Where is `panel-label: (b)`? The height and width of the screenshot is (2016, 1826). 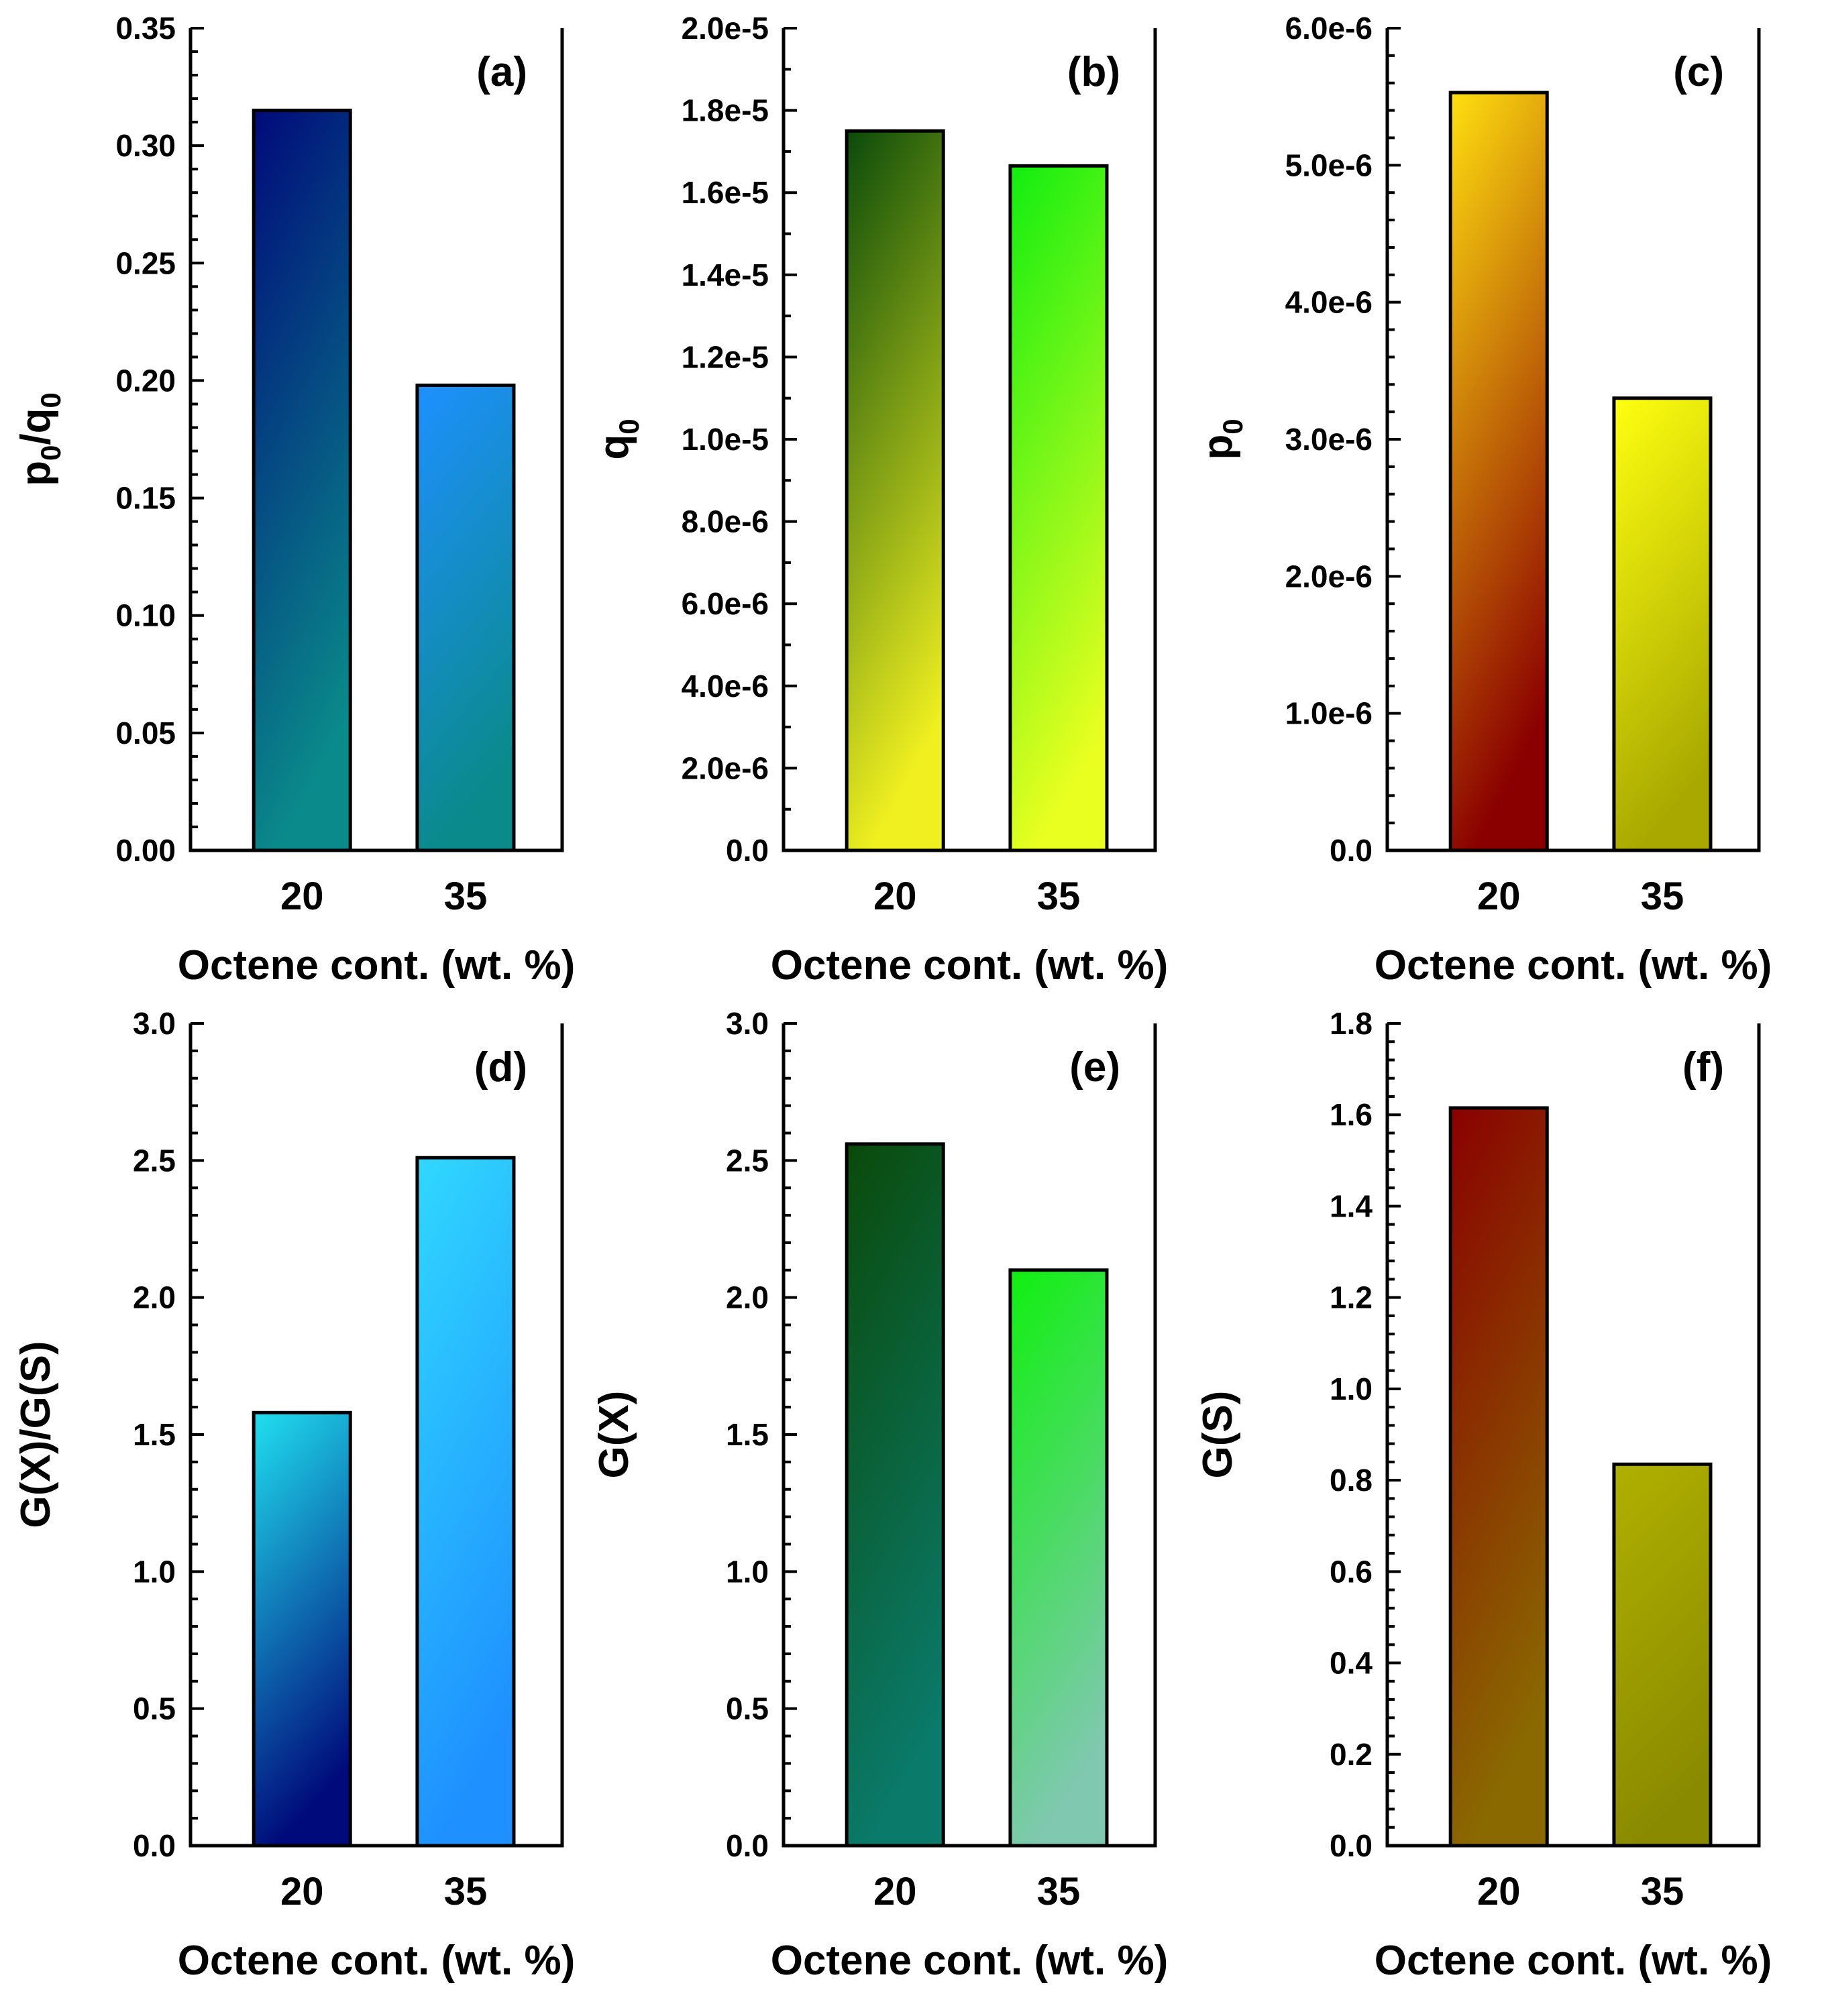 panel-label: (b) is located at coordinates (1093, 72).